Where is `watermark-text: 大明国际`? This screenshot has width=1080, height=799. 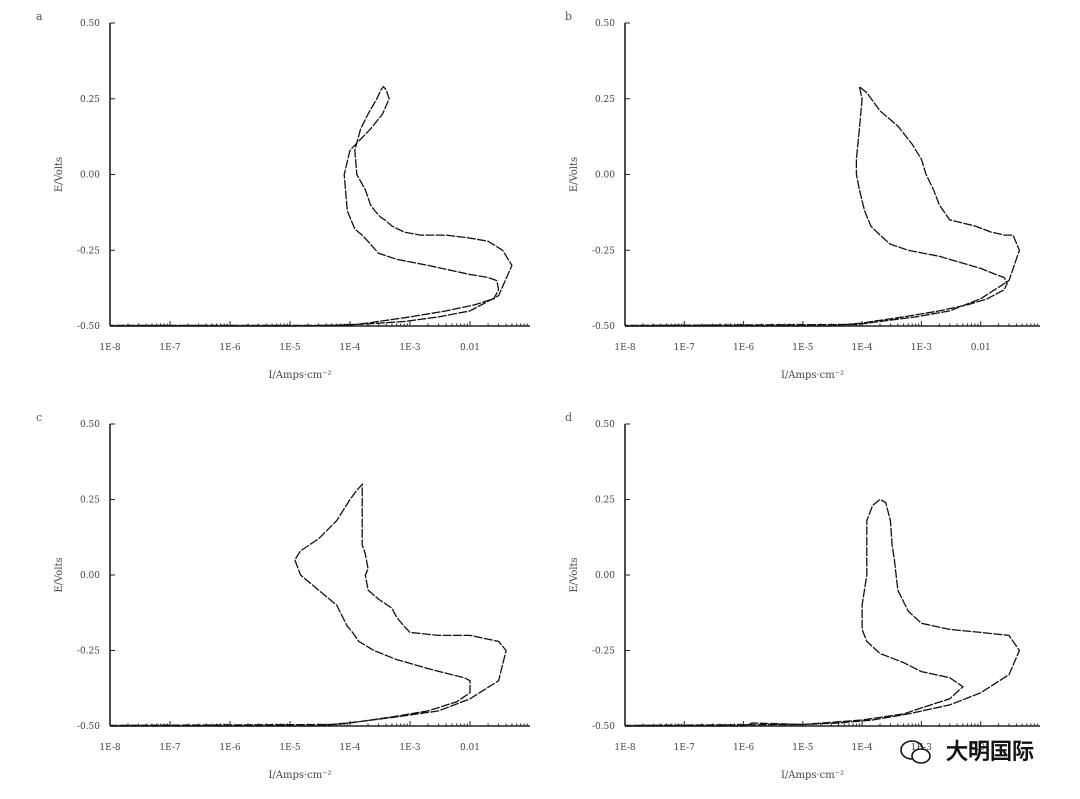 watermark-text: 大明国际 is located at coordinates (990, 752).